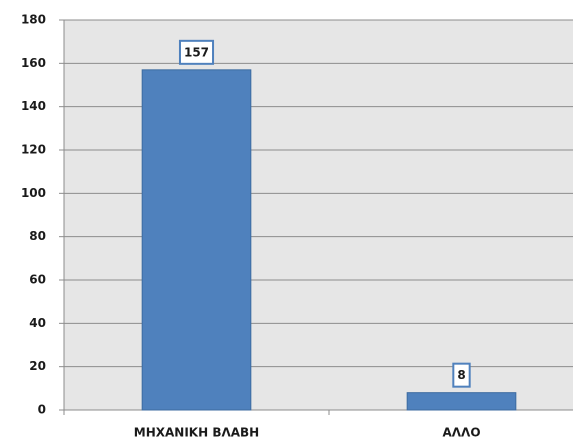 This screenshot has height=448, width=573. What do you see at coordinates (33, 150) in the screenshot?
I see `y-tick-label: 120` at bounding box center [33, 150].